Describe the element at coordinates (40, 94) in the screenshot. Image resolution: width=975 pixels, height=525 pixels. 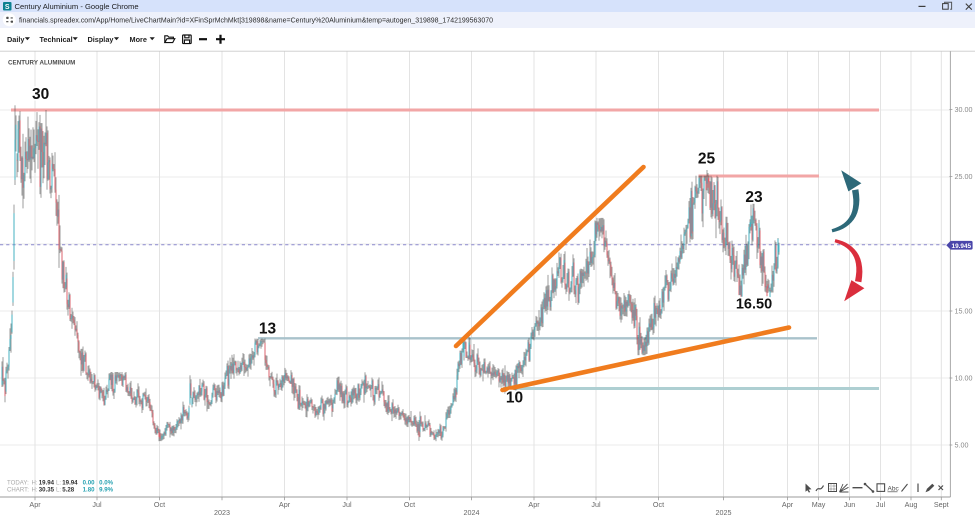
I see `svg-text: 30` at that location.